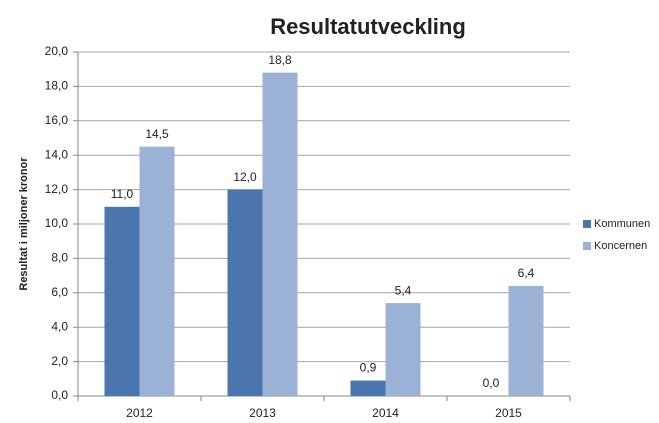 The image size is (659, 423). Describe the element at coordinates (59, 258) in the screenshot. I see `y-tick-label: 8,0` at that location.